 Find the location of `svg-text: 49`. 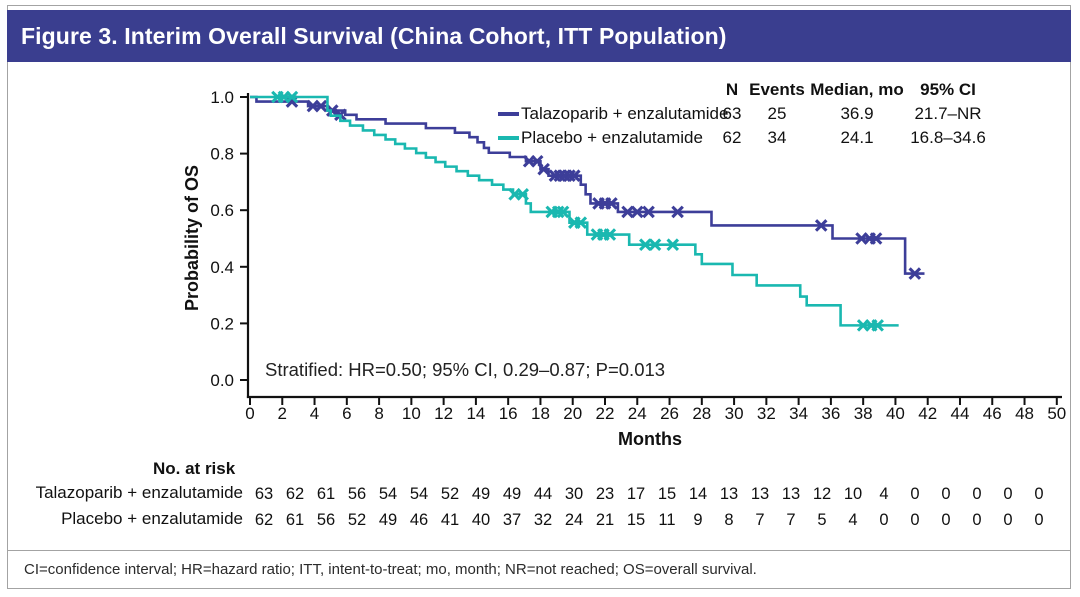

svg-text: 49 is located at coordinates (388, 520).